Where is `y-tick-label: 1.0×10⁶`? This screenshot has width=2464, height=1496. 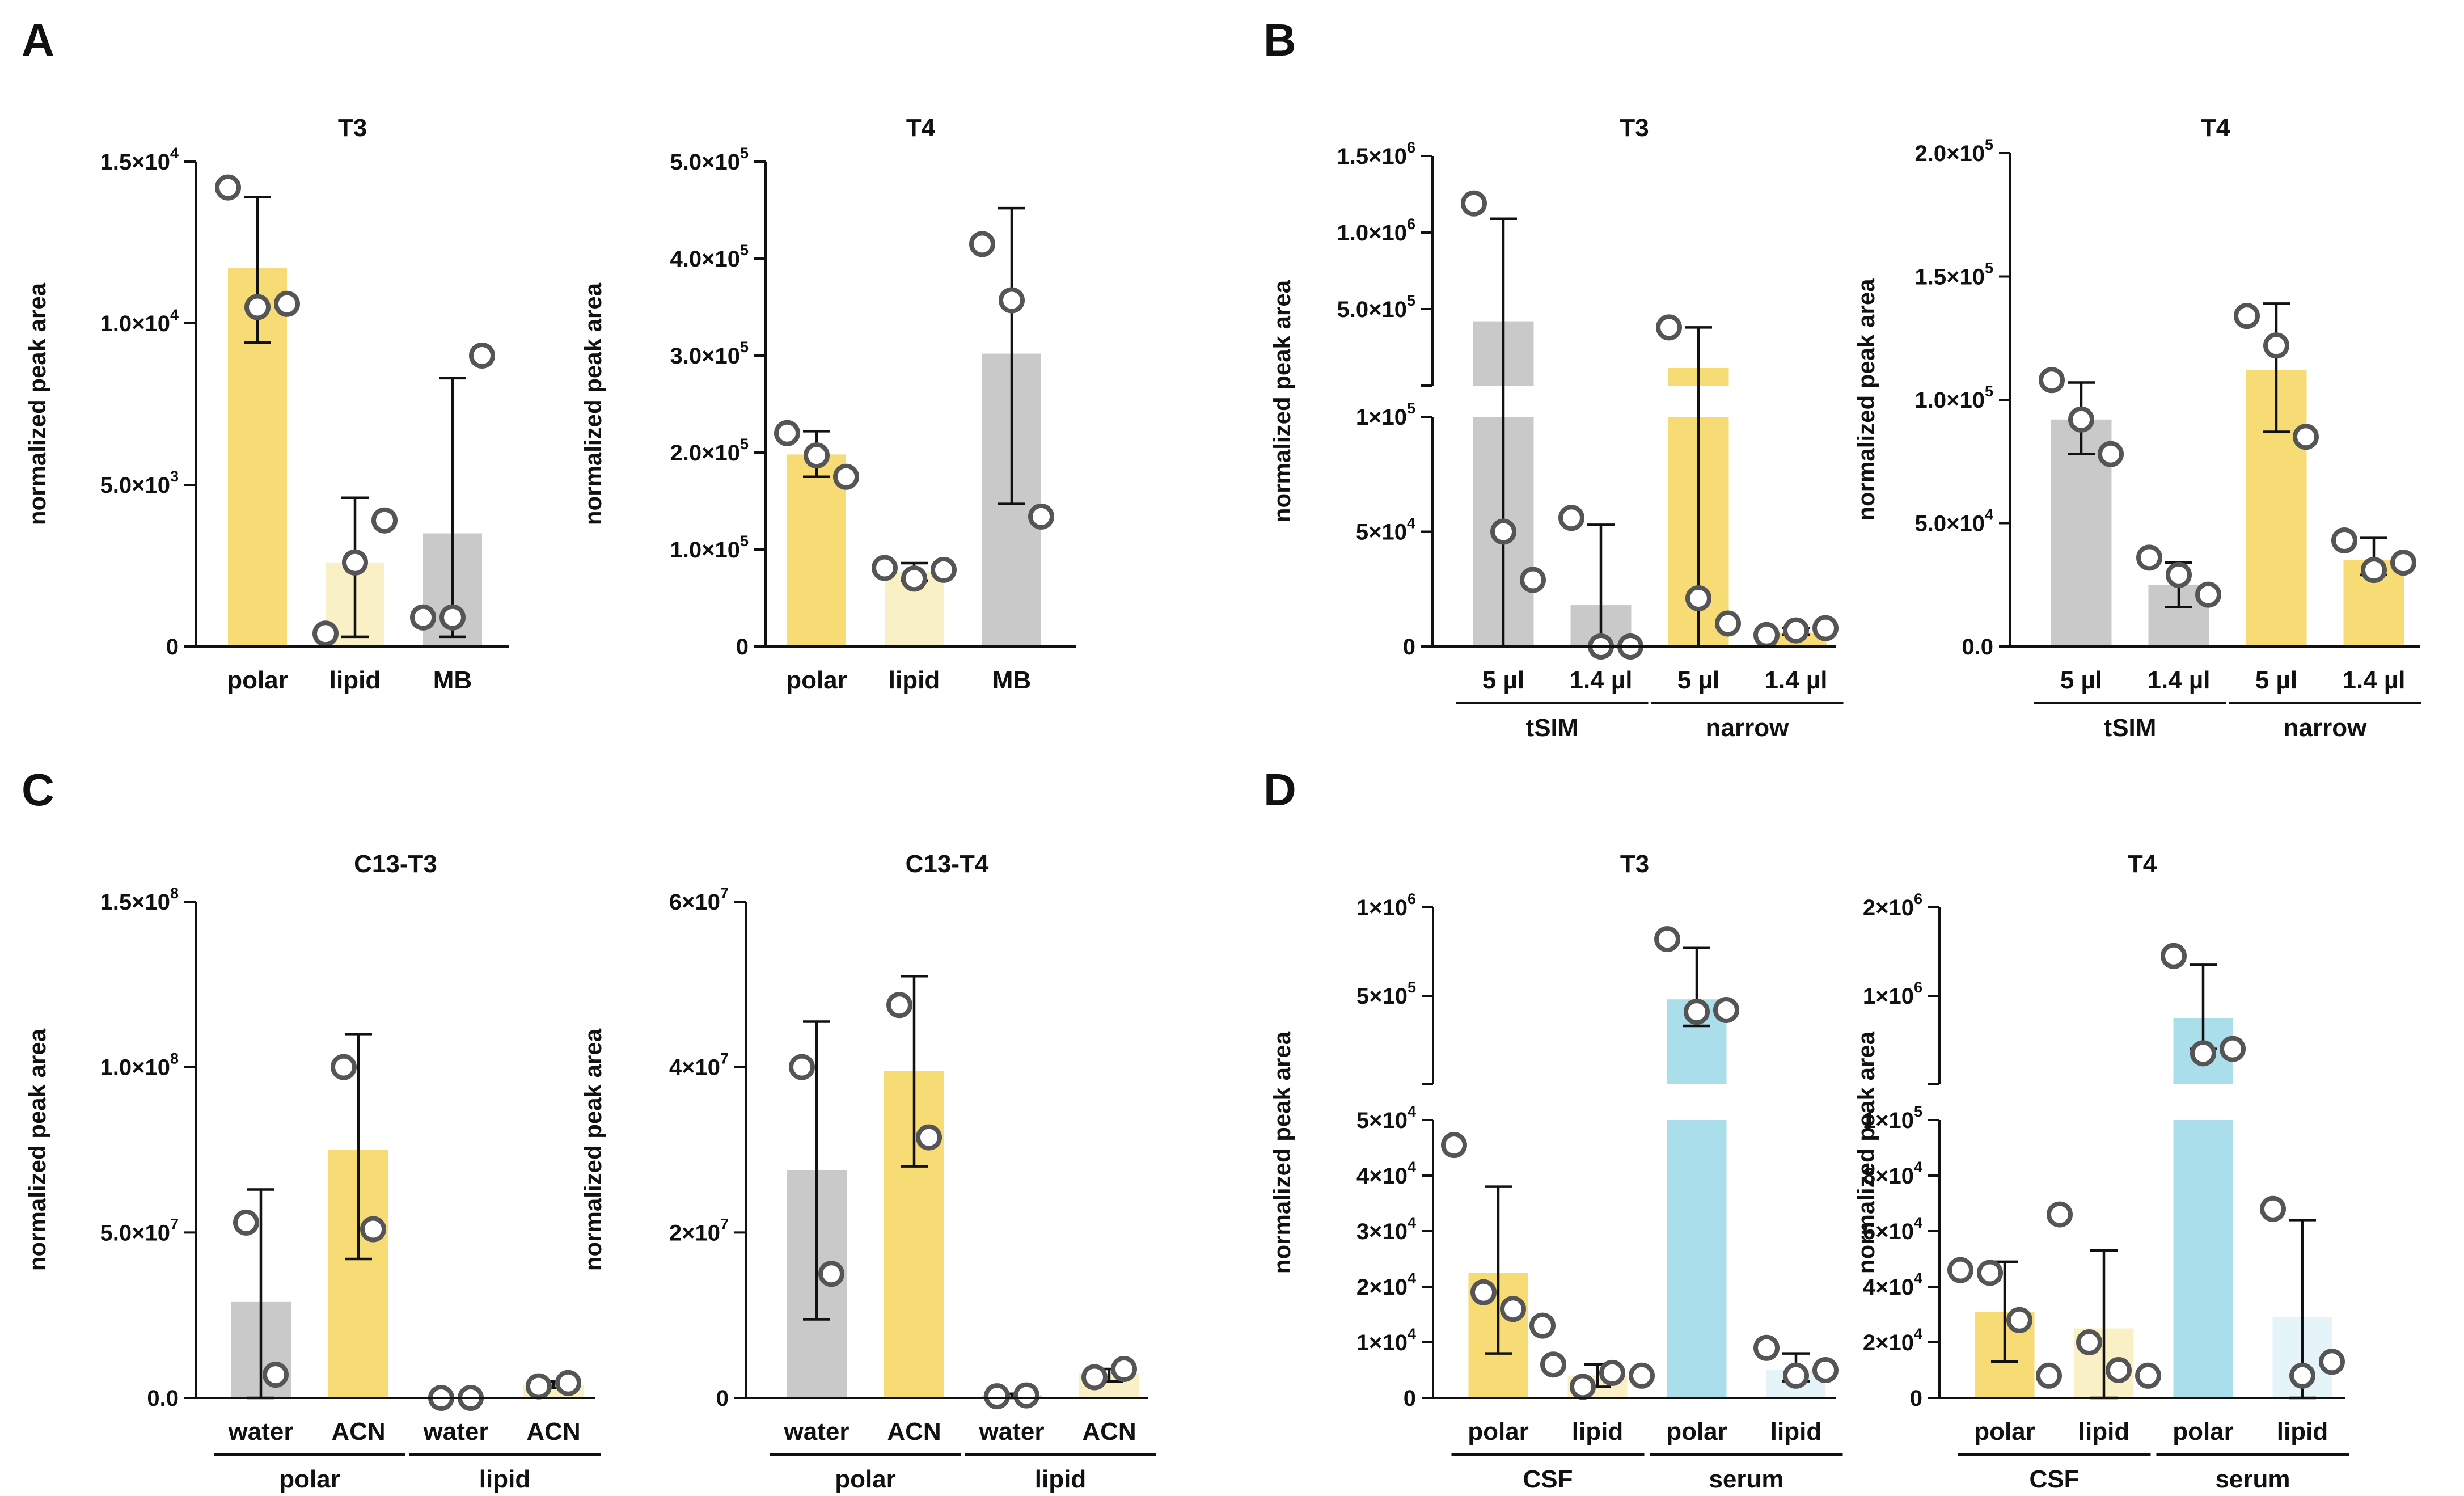
y-tick-label: 1.0×10⁶ is located at coordinates (1377, 231).